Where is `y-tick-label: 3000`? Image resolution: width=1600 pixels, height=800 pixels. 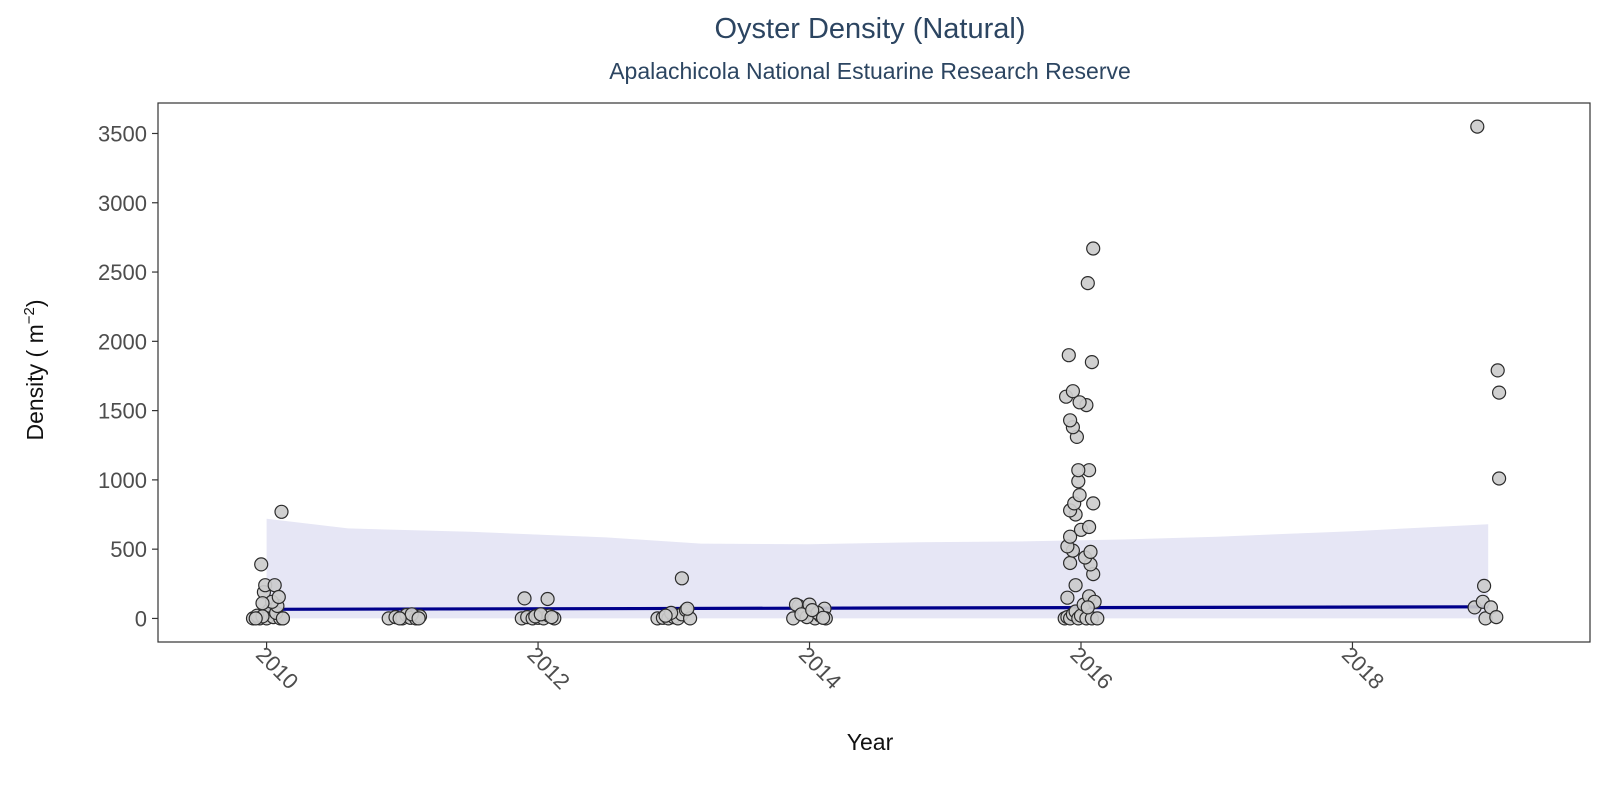
y-tick-label: 3000 is located at coordinates (122, 203).